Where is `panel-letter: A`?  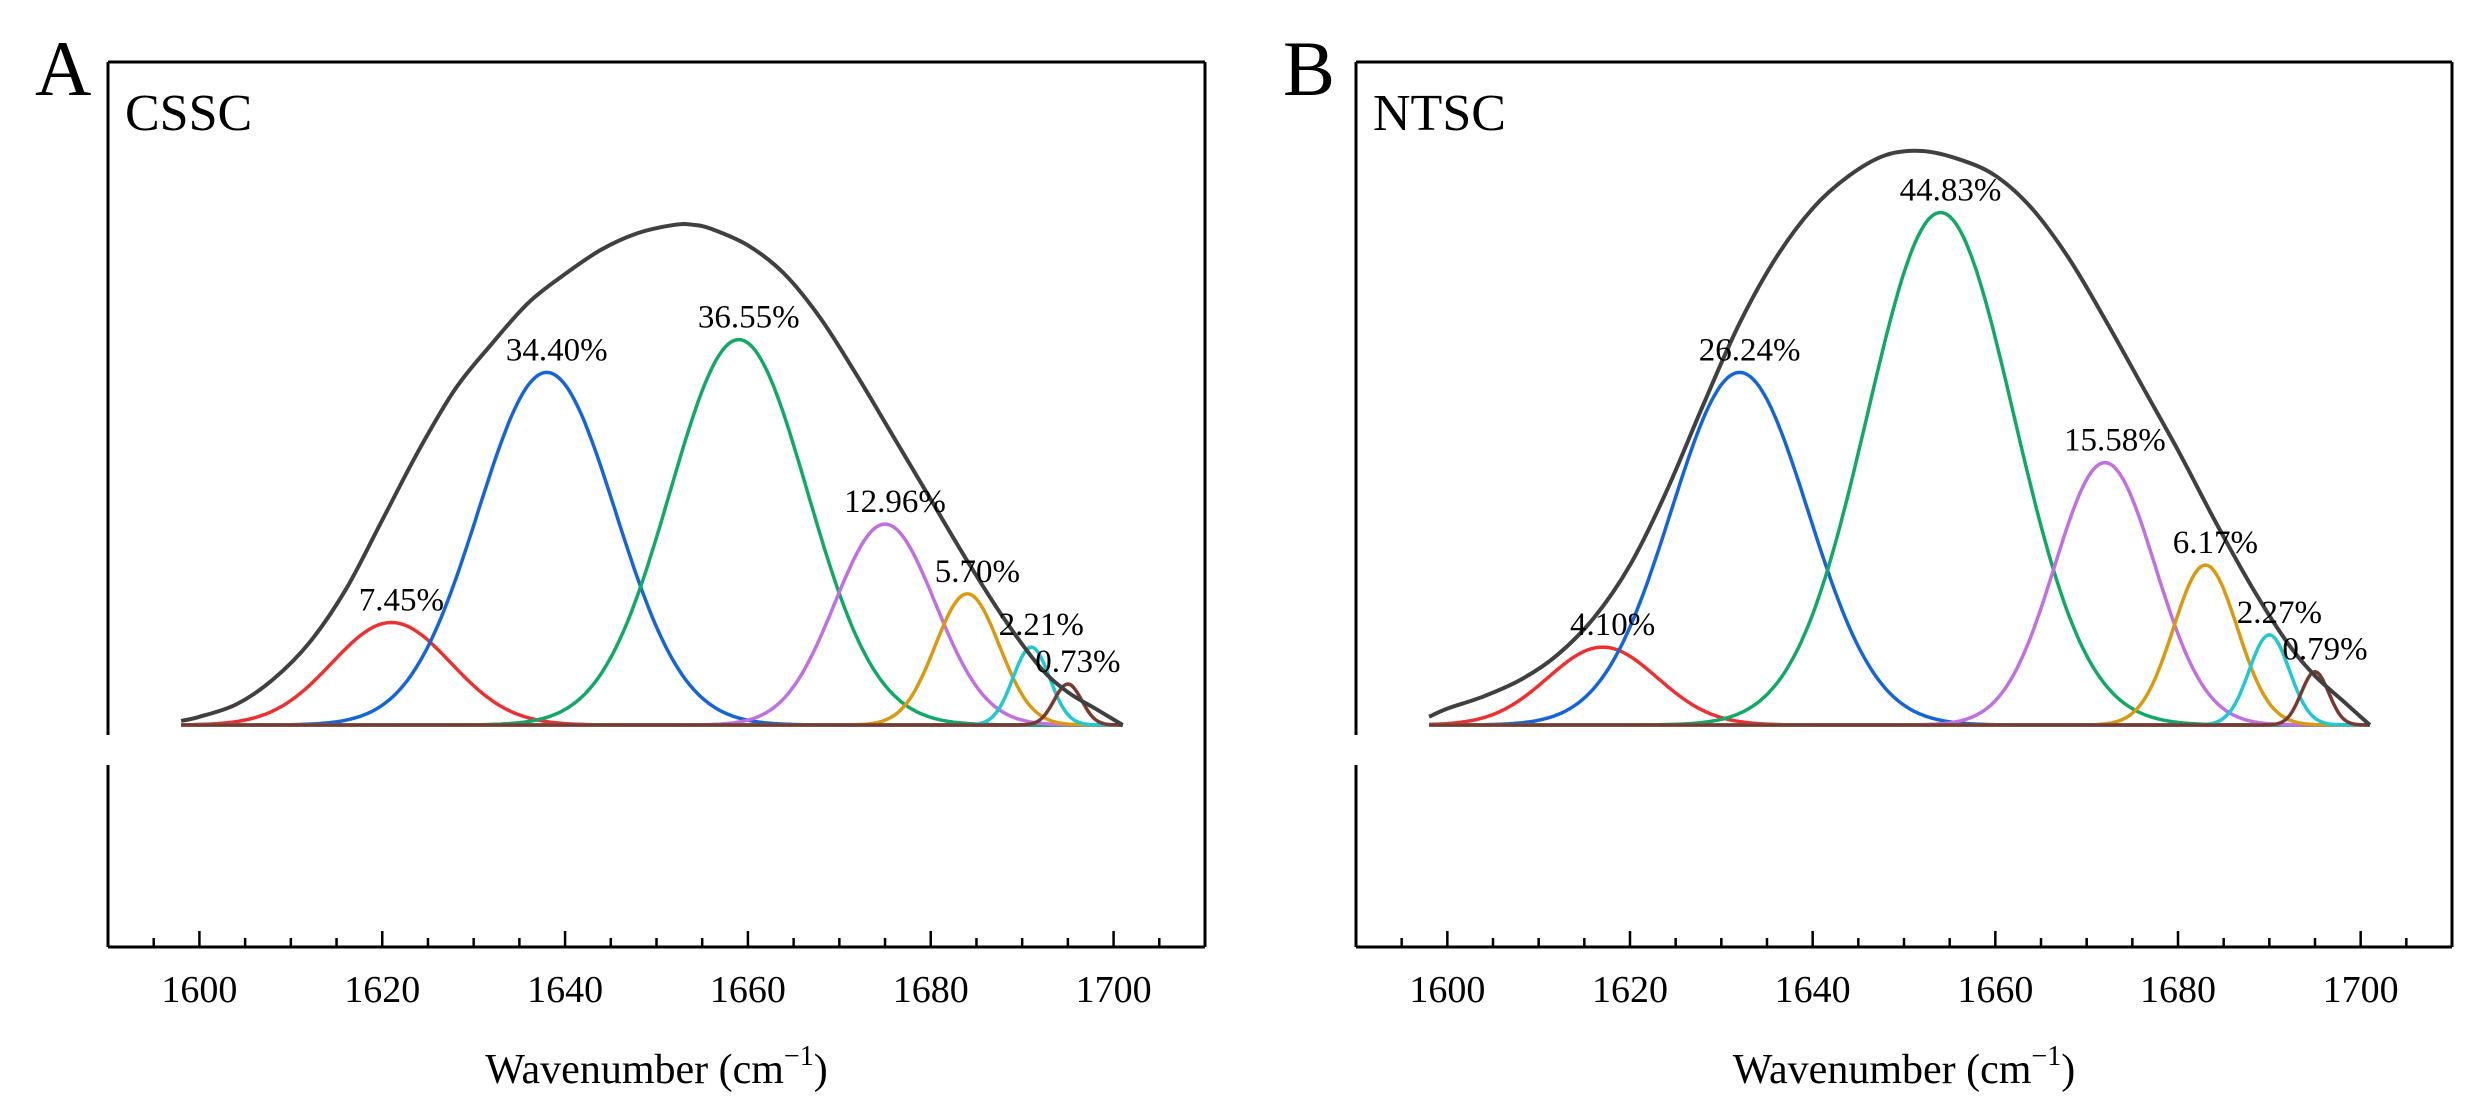 panel-letter: A is located at coordinates (63, 68).